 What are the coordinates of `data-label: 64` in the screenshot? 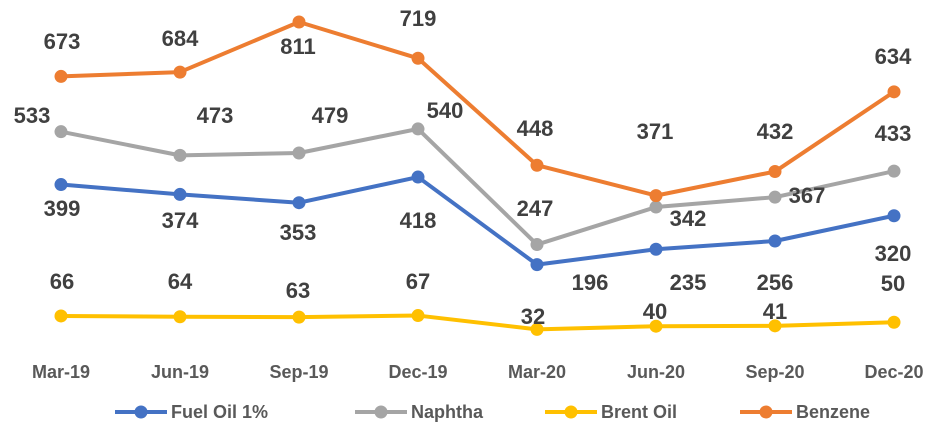 It's located at (180, 281).